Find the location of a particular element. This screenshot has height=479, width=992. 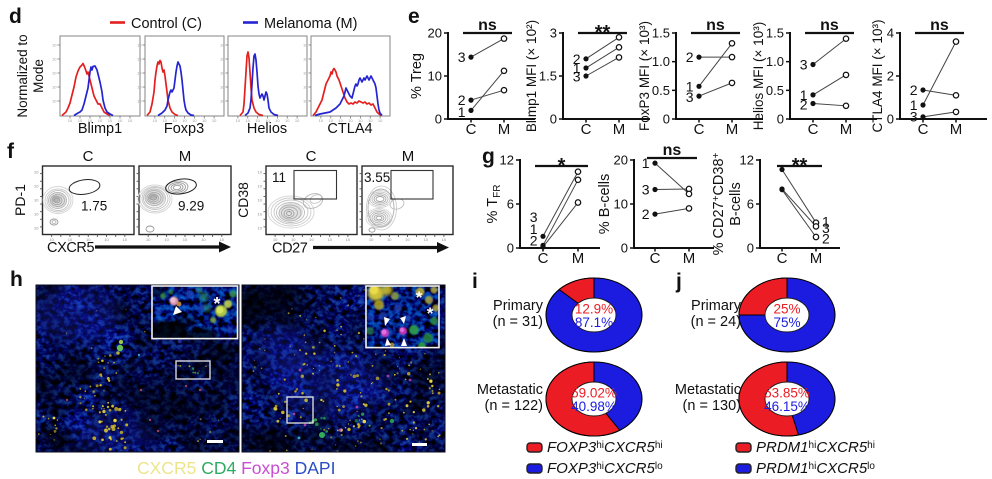

svg-text: CD38 is located at coordinates (243, 200).